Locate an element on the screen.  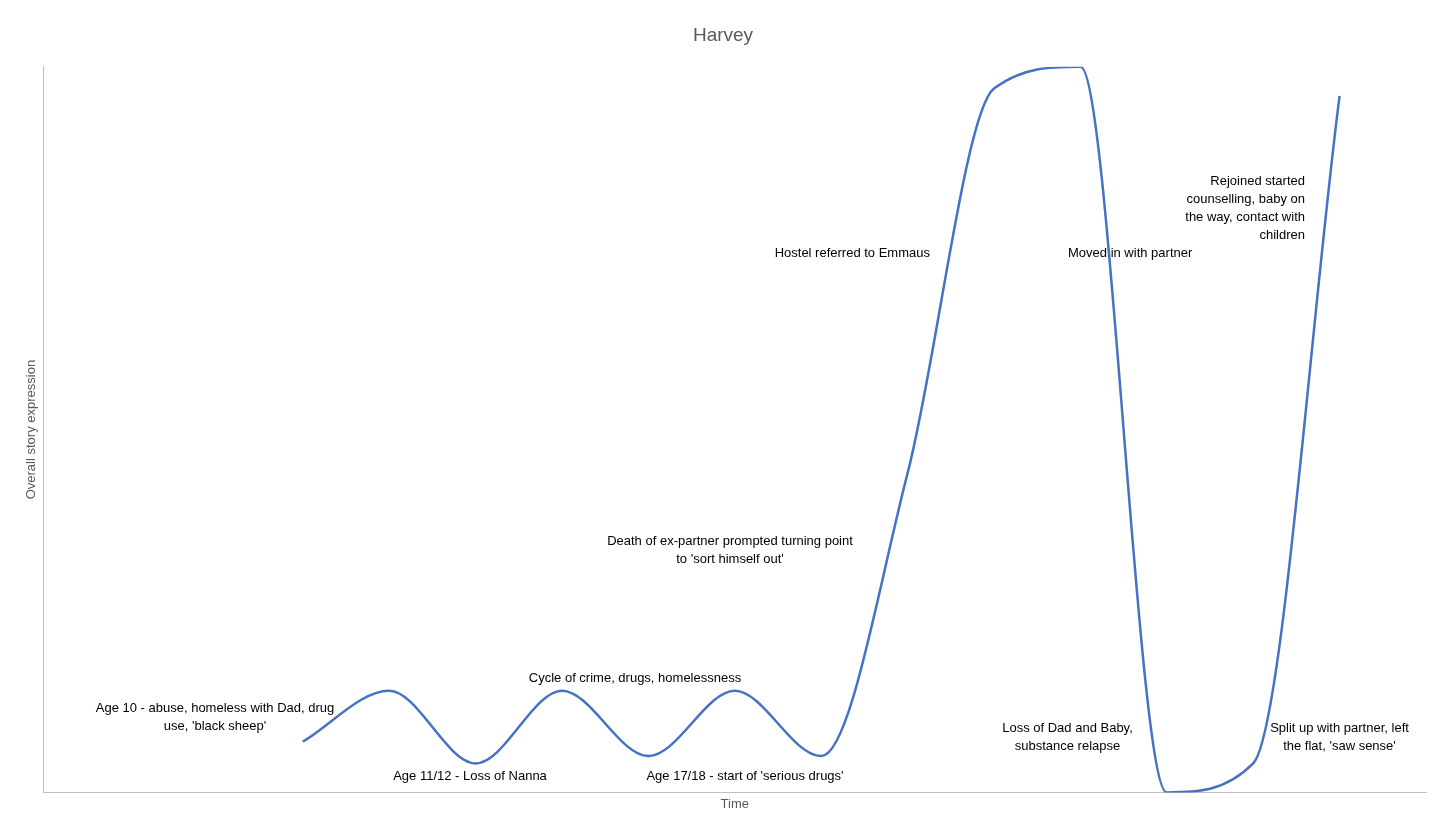
annotation: Hostel referred to Emmaus is located at coordinates (851, 253).